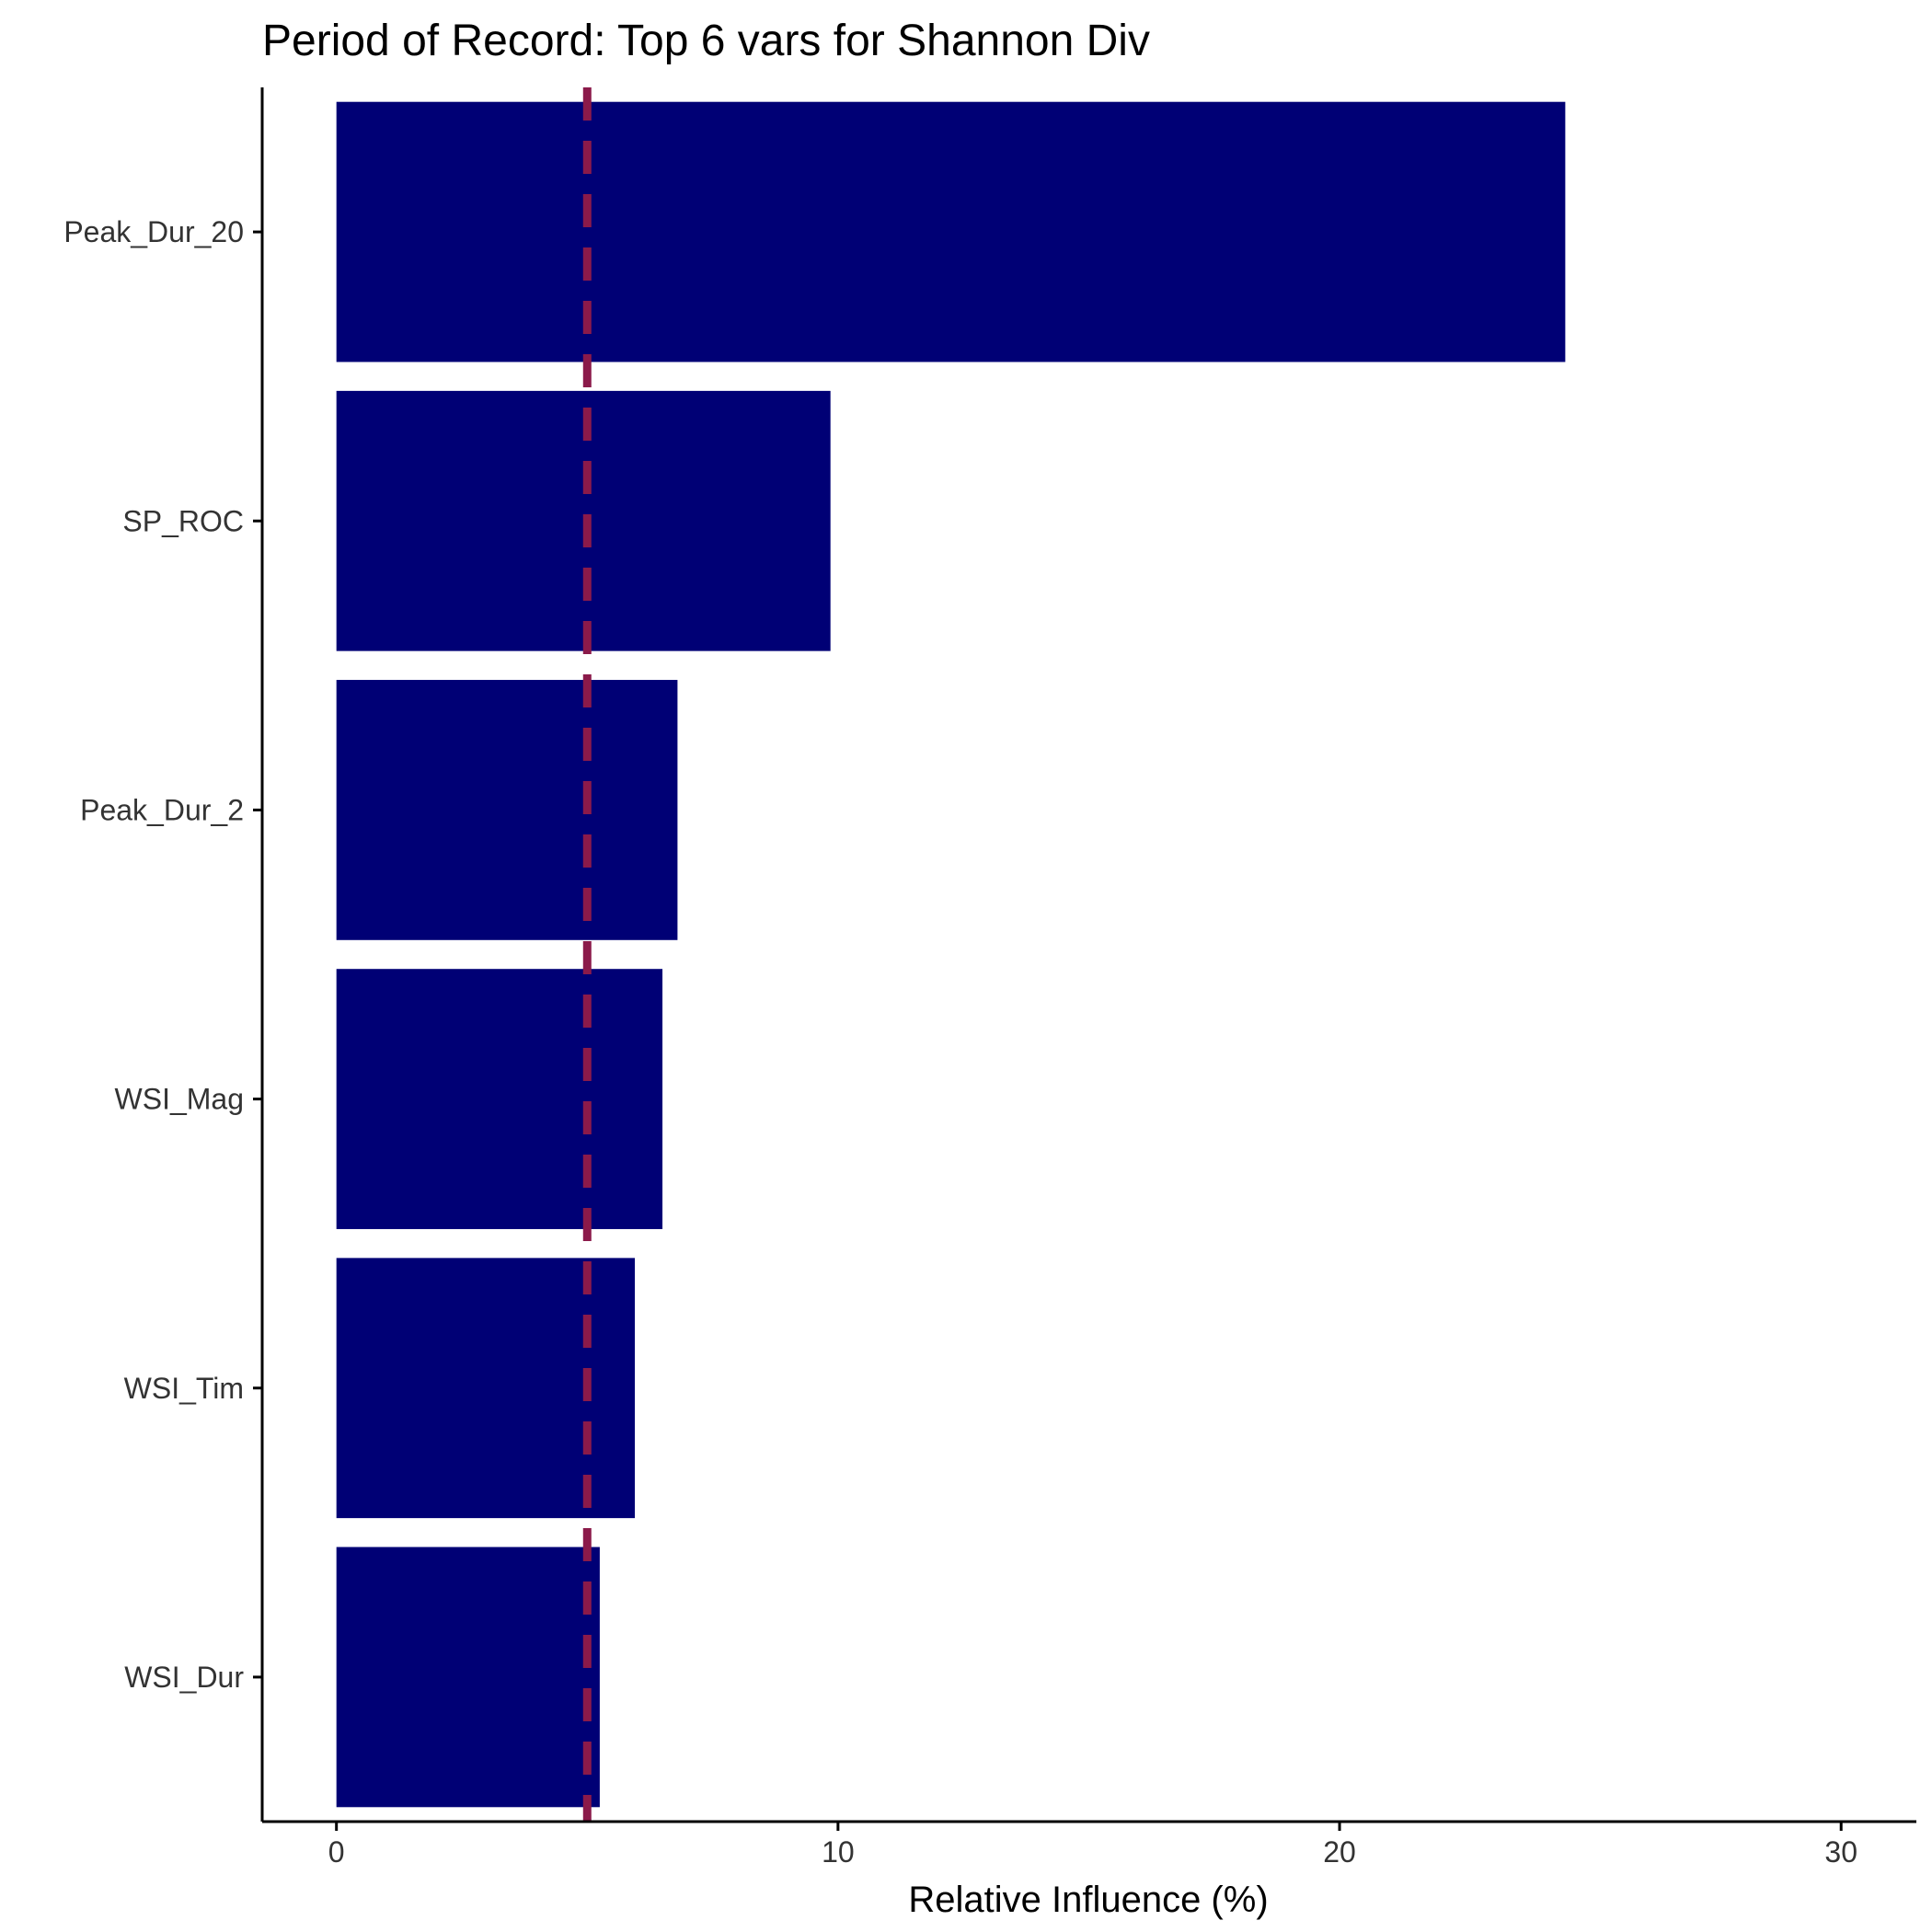  Describe the element at coordinates (153, 231) in the screenshot. I see `y-tick-label: Peak_Dur_20` at that location.